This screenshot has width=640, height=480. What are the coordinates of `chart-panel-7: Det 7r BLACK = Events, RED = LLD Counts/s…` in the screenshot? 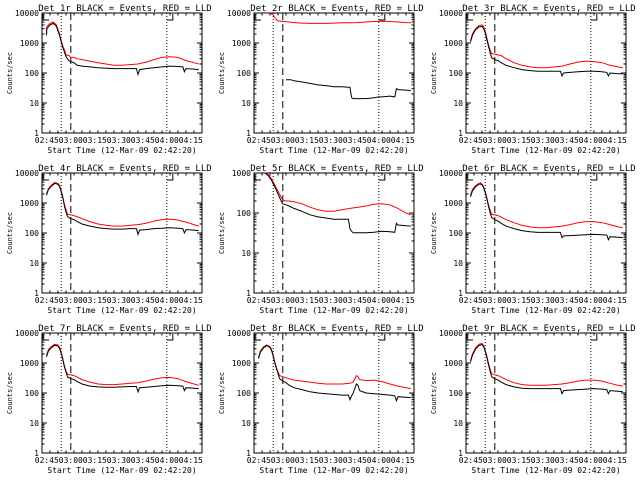 It's located at (109, 399).